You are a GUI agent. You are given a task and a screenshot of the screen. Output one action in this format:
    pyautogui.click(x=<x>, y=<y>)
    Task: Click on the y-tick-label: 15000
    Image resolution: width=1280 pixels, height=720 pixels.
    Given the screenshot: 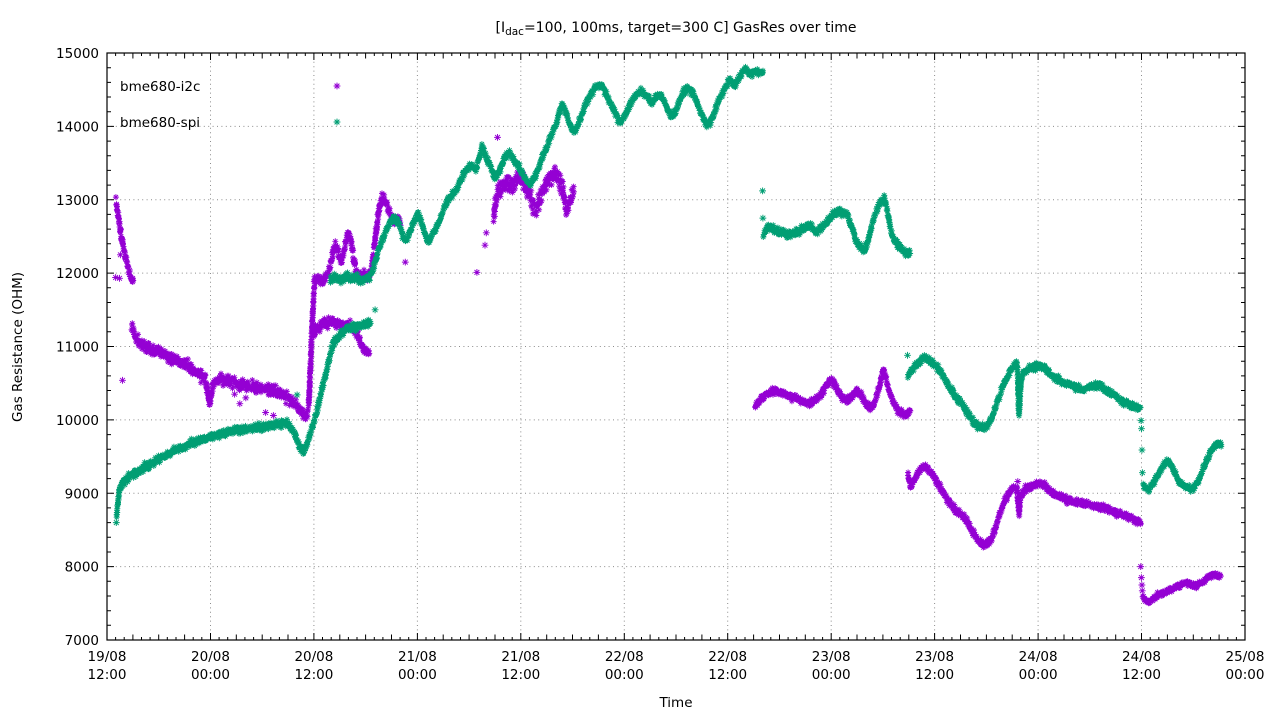 What is the action you would take?
    pyautogui.click(x=77, y=54)
    